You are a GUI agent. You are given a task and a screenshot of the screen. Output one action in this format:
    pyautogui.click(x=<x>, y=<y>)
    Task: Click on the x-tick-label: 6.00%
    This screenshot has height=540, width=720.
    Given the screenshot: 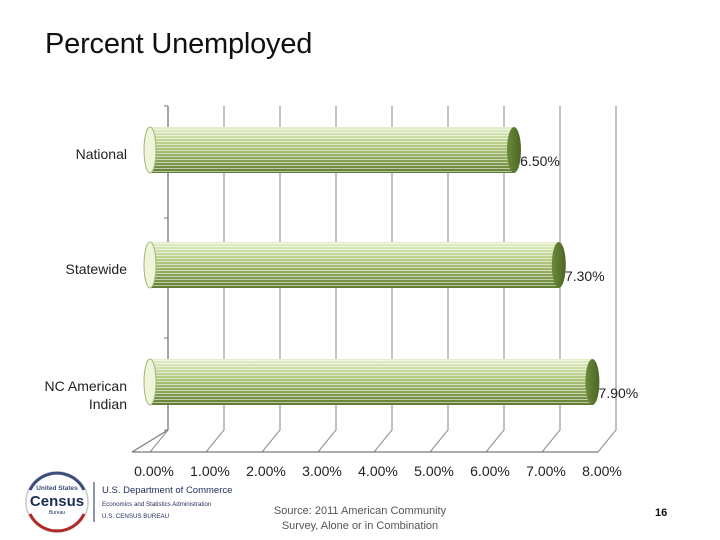 What is the action you would take?
    pyautogui.click(x=490, y=471)
    